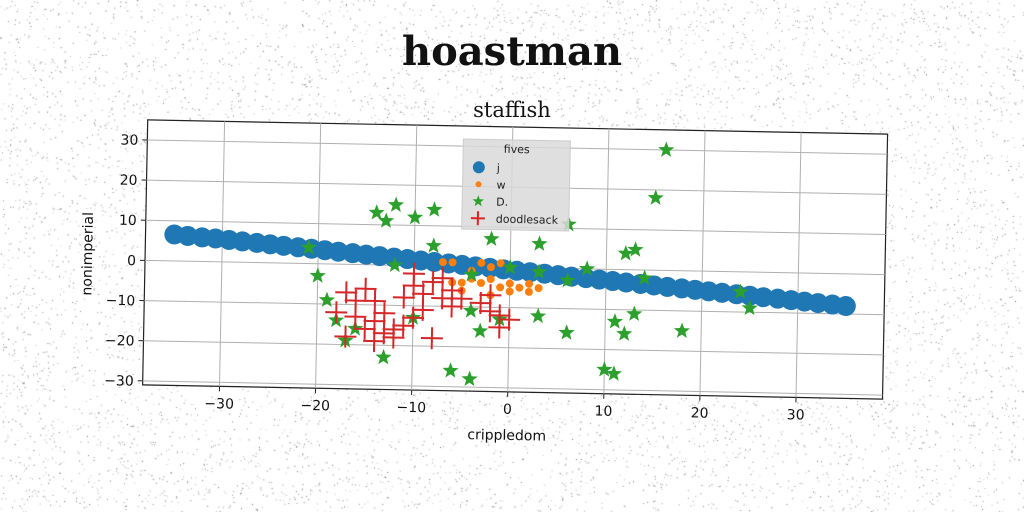  What do you see at coordinates (121, 301) in the screenshot?
I see `y-tick-label: −10` at bounding box center [121, 301].